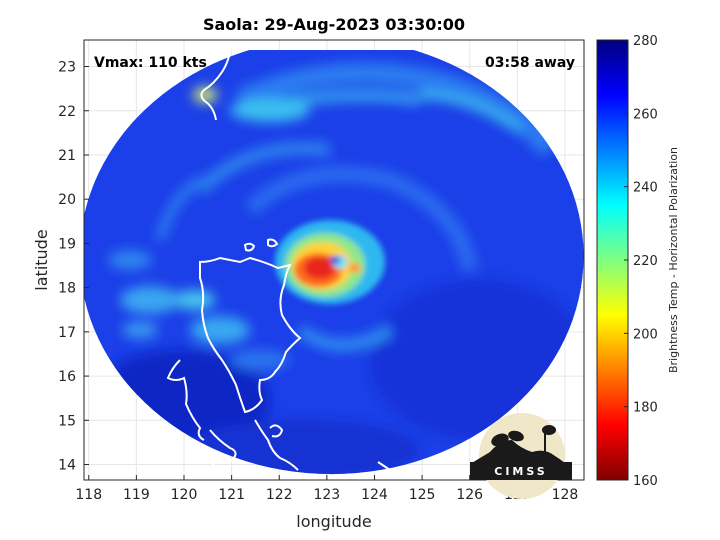 This screenshot has width=720, height=540. What do you see at coordinates (549, 430) in the screenshot?
I see `logo-tank` at bounding box center [549, 430].